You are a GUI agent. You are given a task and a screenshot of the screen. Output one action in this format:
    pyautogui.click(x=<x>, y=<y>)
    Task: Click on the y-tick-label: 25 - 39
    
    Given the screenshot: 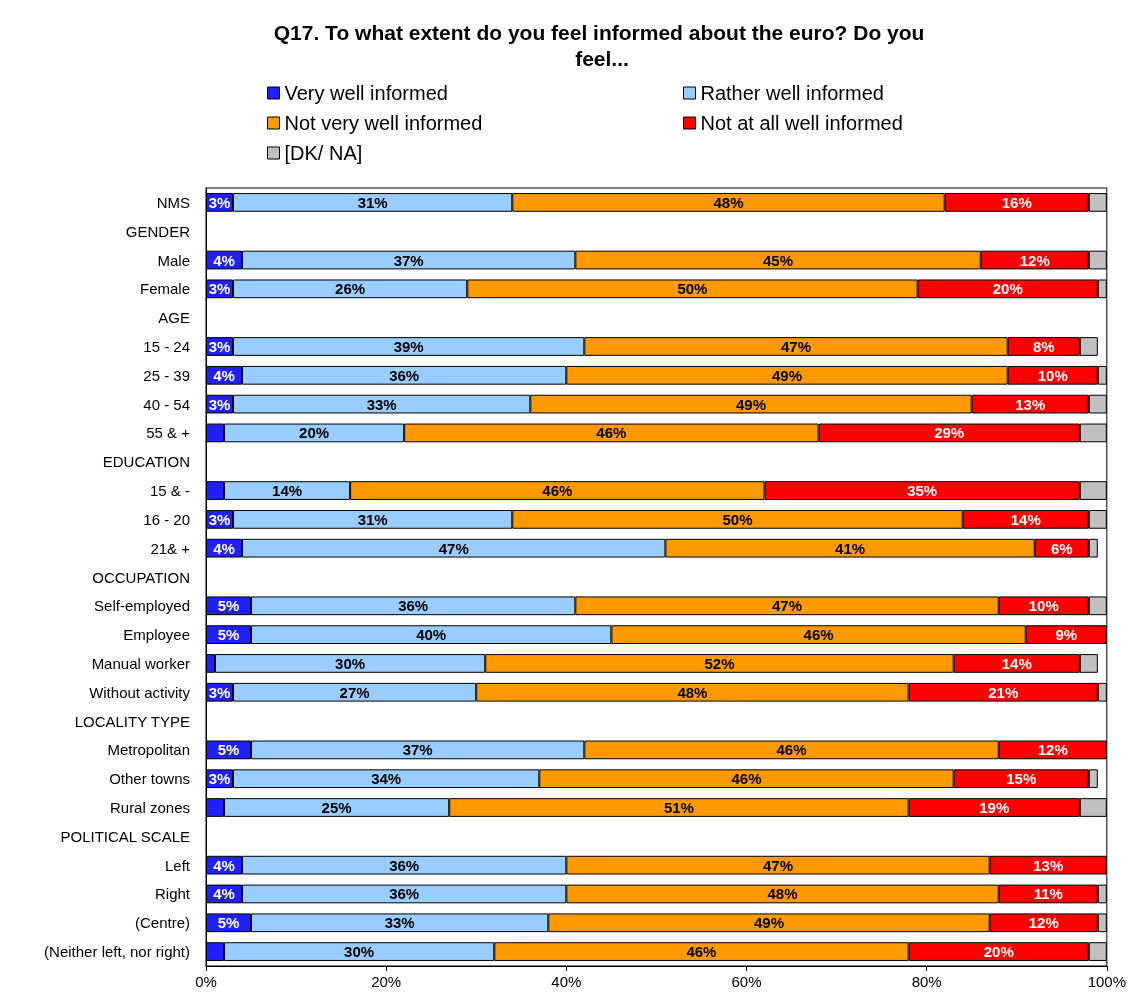 What is the action you would take?
    pyautogui.click(x=166, y=375)
    